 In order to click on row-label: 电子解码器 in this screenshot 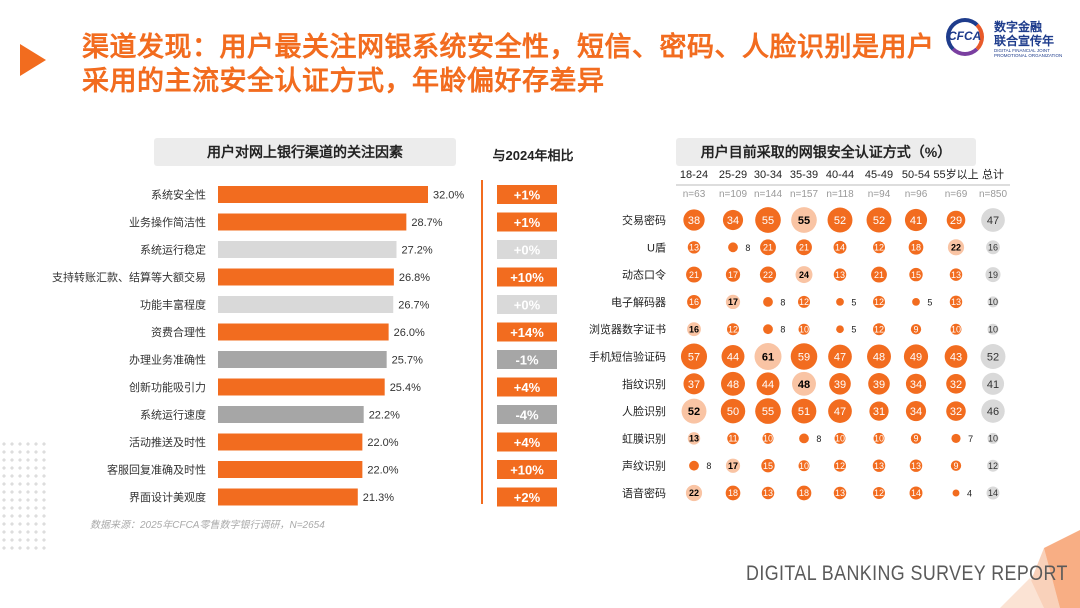, I will do `click(638, 302)`.